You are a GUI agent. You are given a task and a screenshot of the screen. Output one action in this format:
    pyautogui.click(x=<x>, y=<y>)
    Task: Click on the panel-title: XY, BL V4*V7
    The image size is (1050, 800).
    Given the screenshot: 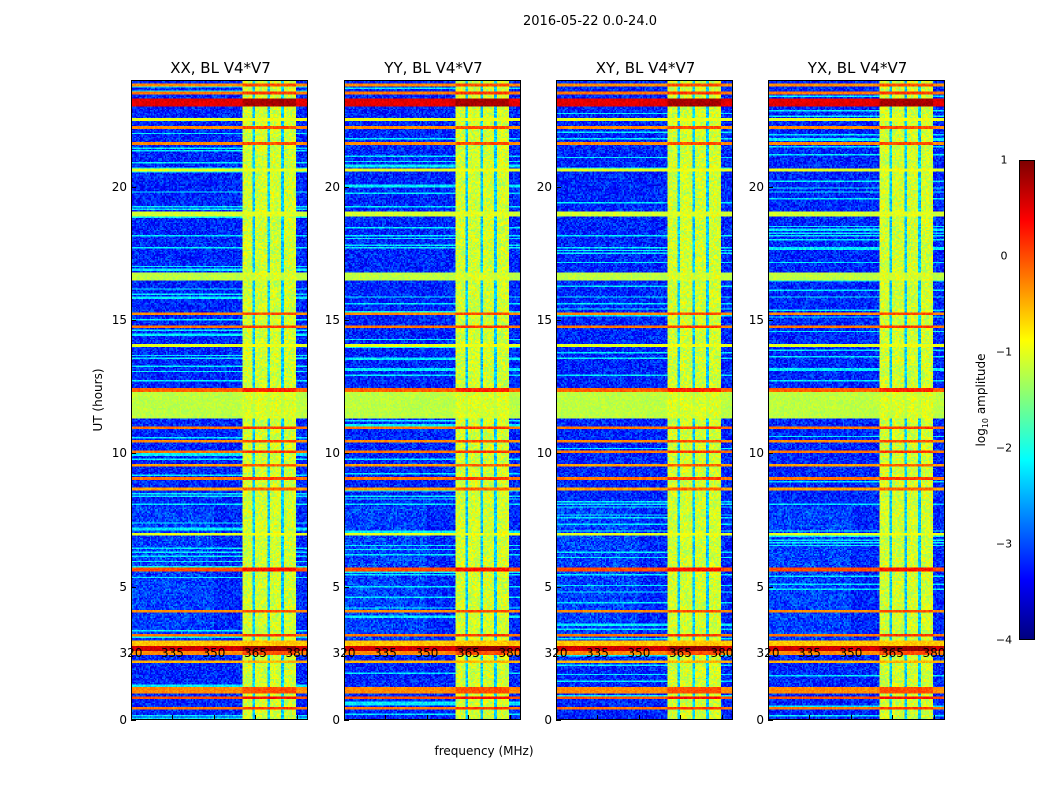 What is the action you would take?
    pyautogui.click(x=645, y=68)
    